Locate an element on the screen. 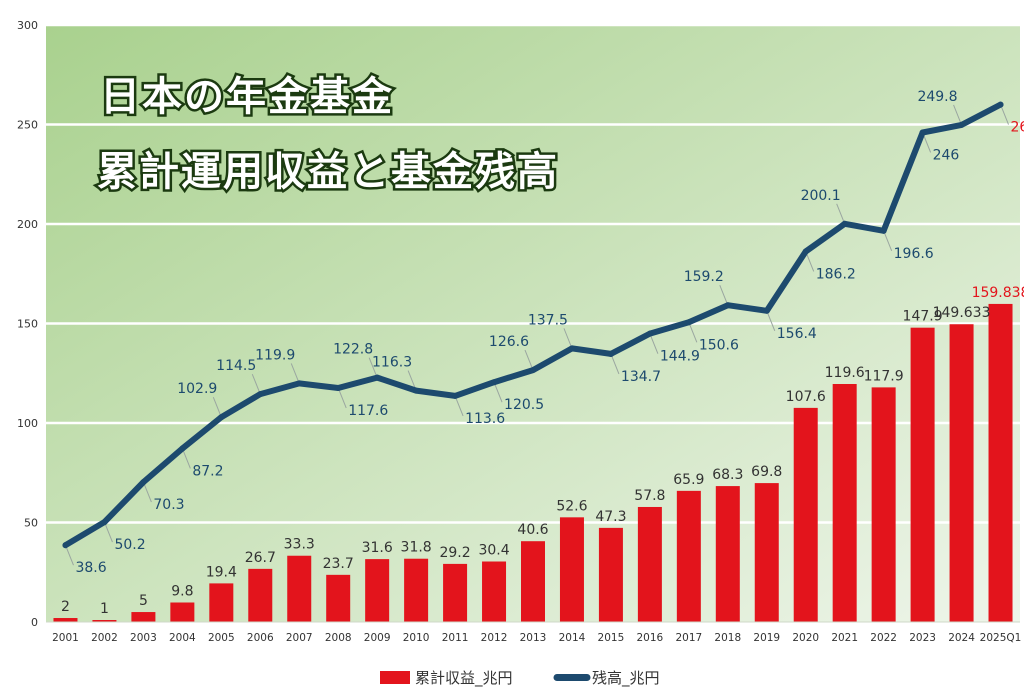 This screenshot has width=1024, height=700. x-tick-label: 2006 is located at coordinates (260, 638).